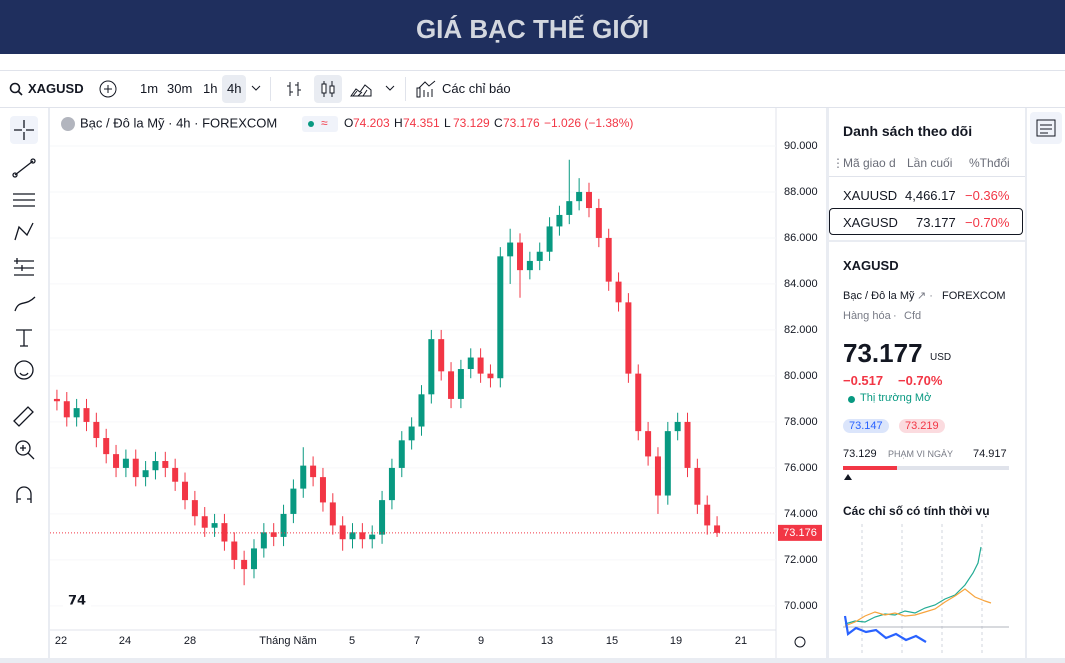 This screenshot has width=1065, height=663. Describe the element at coordinates (801, 468) in the screenshot. I see `y-tick-label: 76.000` at that location.